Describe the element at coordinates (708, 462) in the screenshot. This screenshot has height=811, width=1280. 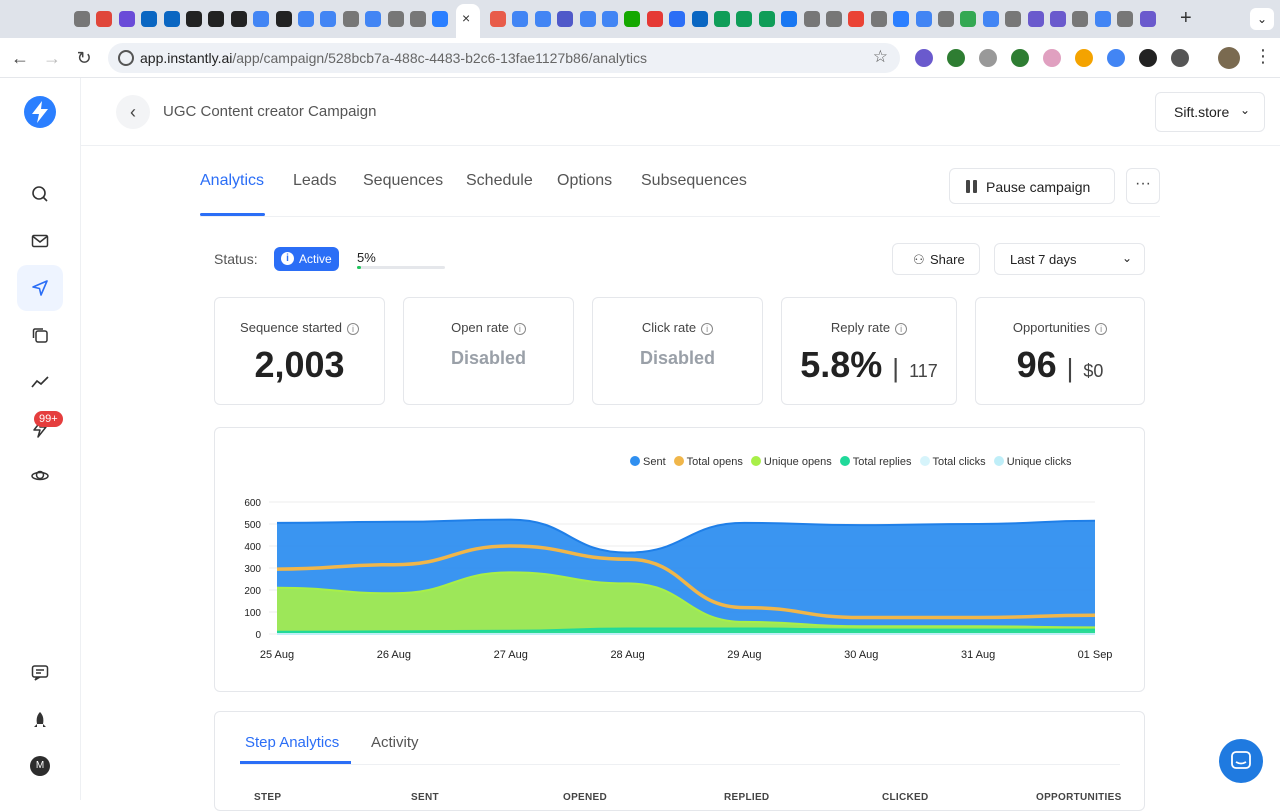
I see `legend-item: Total opens` at that location.